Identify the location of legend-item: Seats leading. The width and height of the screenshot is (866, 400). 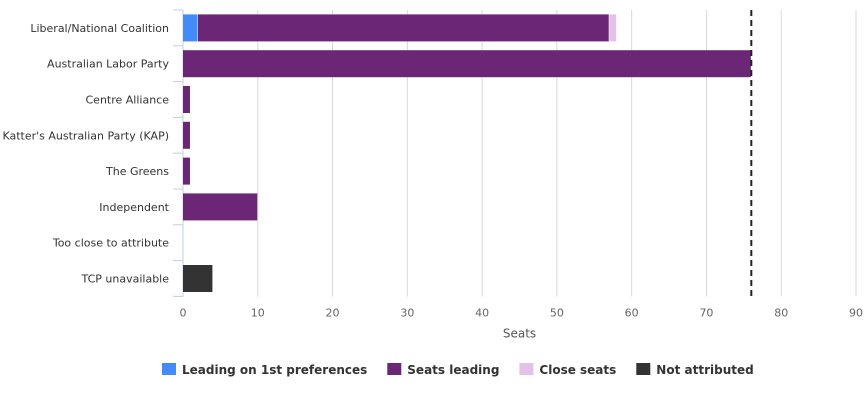
(443, 370).